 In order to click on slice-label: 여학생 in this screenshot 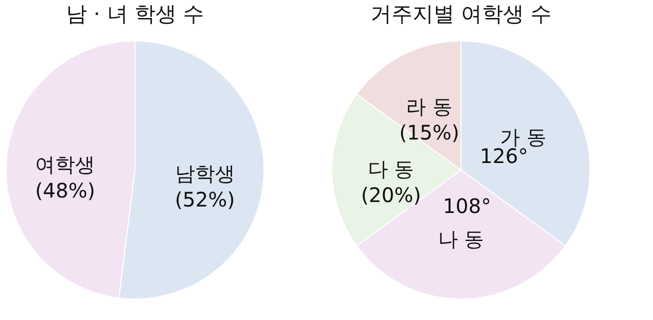, I will do `click(65, 164)`.